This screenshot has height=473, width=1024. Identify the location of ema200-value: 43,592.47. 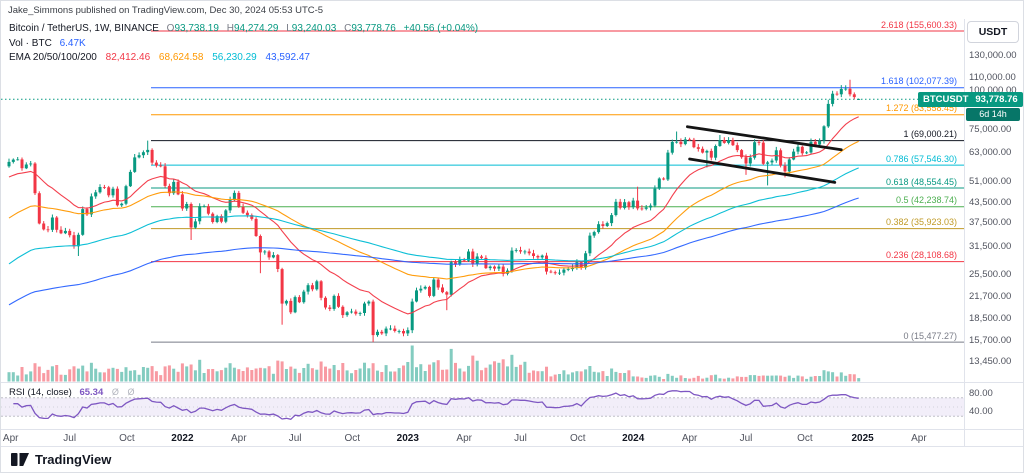
(287, 57).